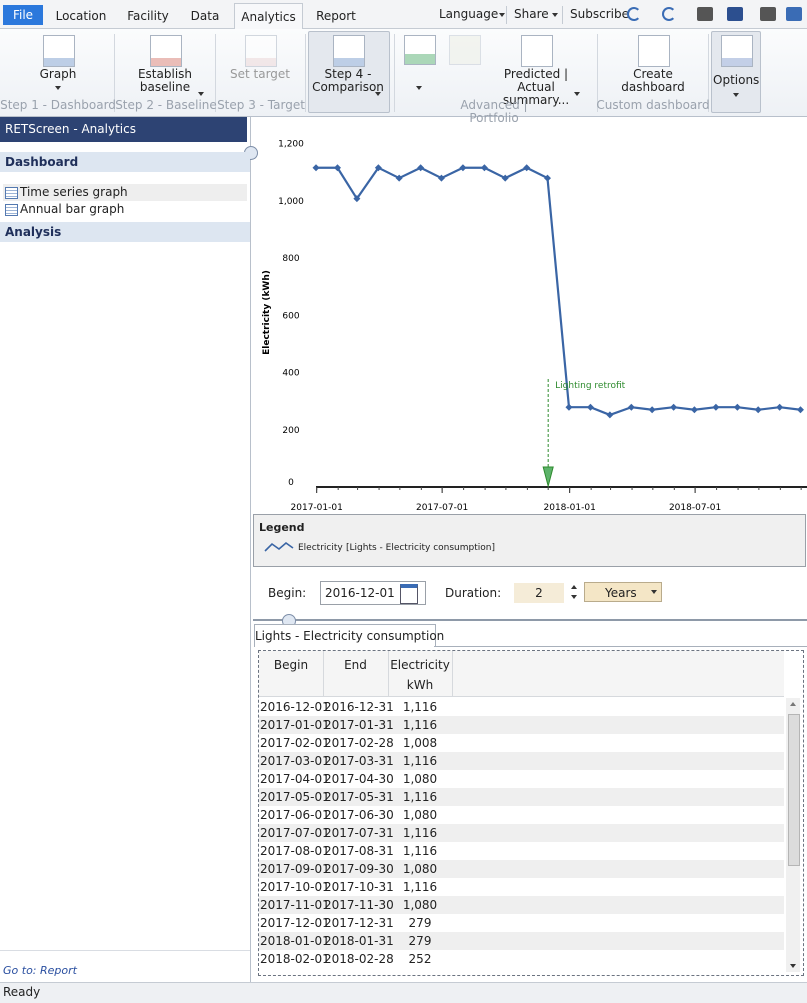 The width and height of the screenshot is (807, 1003). Describe the element at coordinates (268, 16) in the screenshot. I see `ribbon-tab: Analytics` at that location.